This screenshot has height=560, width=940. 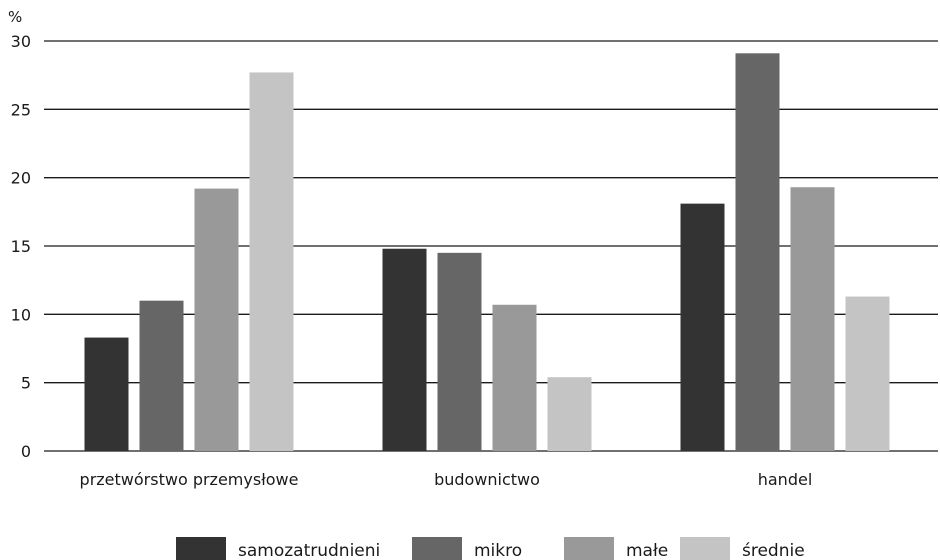 What do you see at coordinates (498, 550) in the screenshot?
I see `legend-label-2: mikro` at bounding box center [498, 550].